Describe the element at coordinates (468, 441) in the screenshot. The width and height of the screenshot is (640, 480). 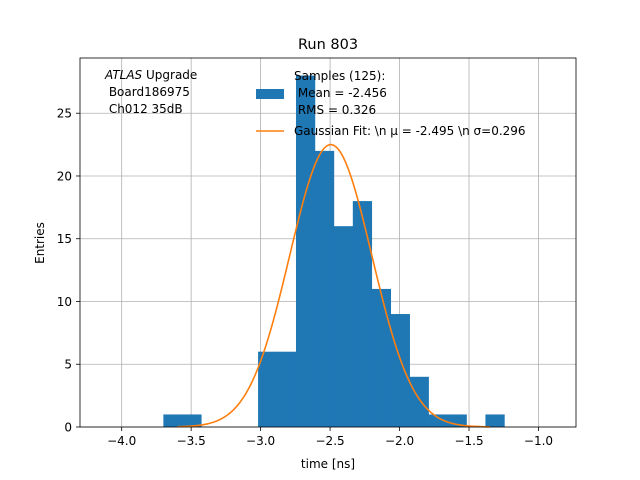
I see `x-tick-label: −1.5` at that location.